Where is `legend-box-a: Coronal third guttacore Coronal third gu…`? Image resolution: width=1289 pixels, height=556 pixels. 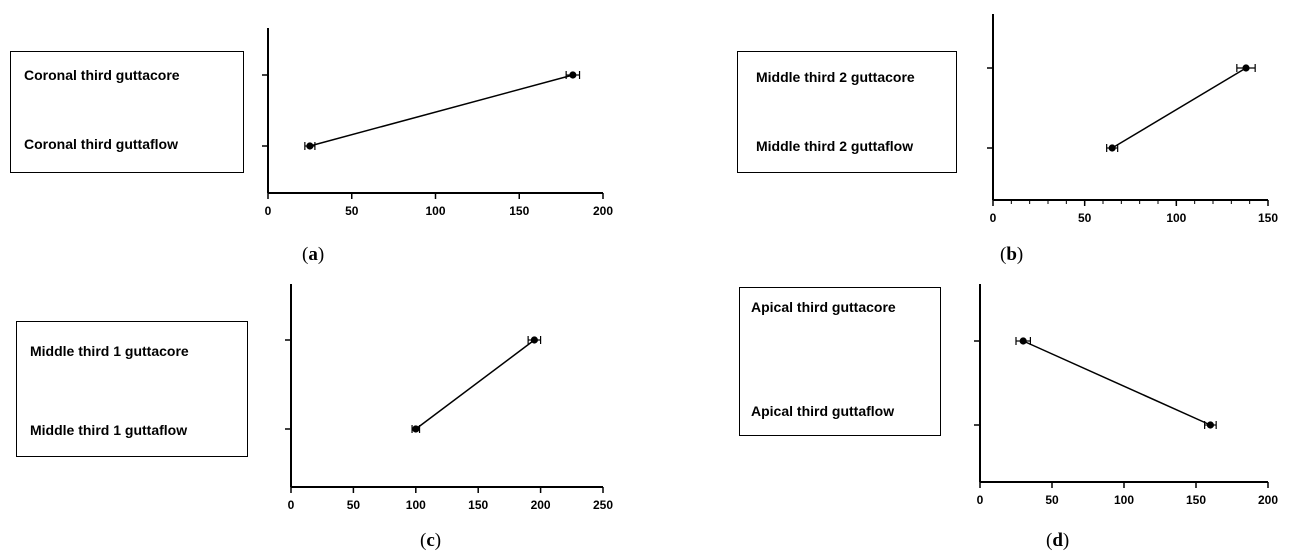
legend-box-a: Coronal third guttacore Coronal third gu… is located at coordinates (127, 112).